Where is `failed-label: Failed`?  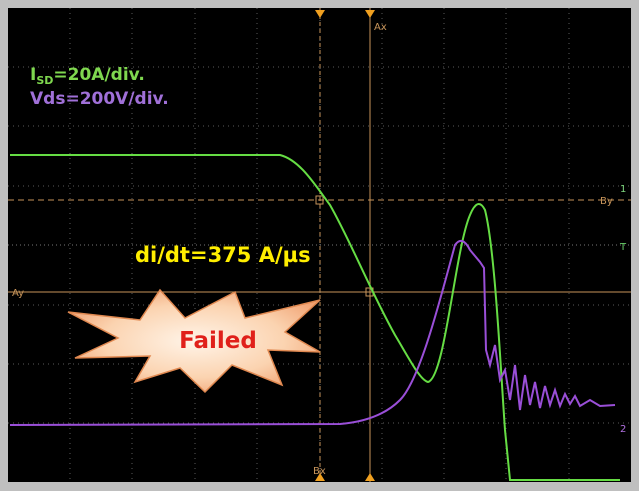
failed-label: Failed is located at coordinates (218, 341).